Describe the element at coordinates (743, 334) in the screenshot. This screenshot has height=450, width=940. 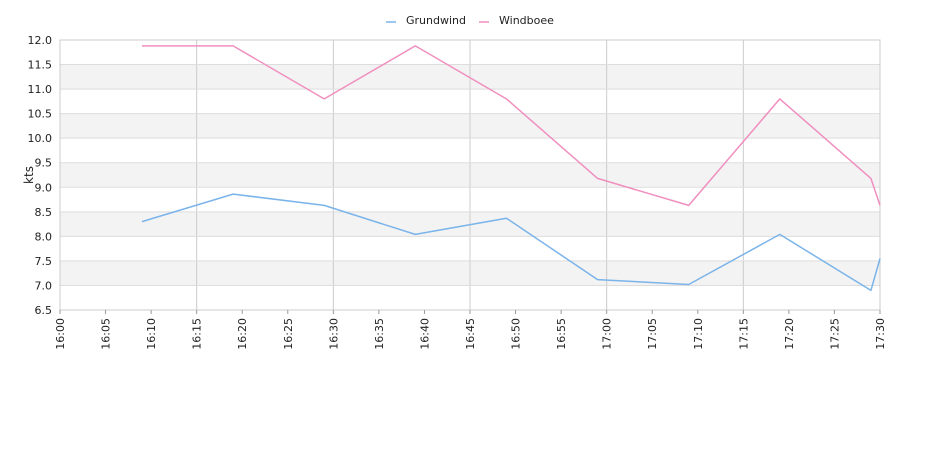
I see `x-tick-label: 17:15` at that location.